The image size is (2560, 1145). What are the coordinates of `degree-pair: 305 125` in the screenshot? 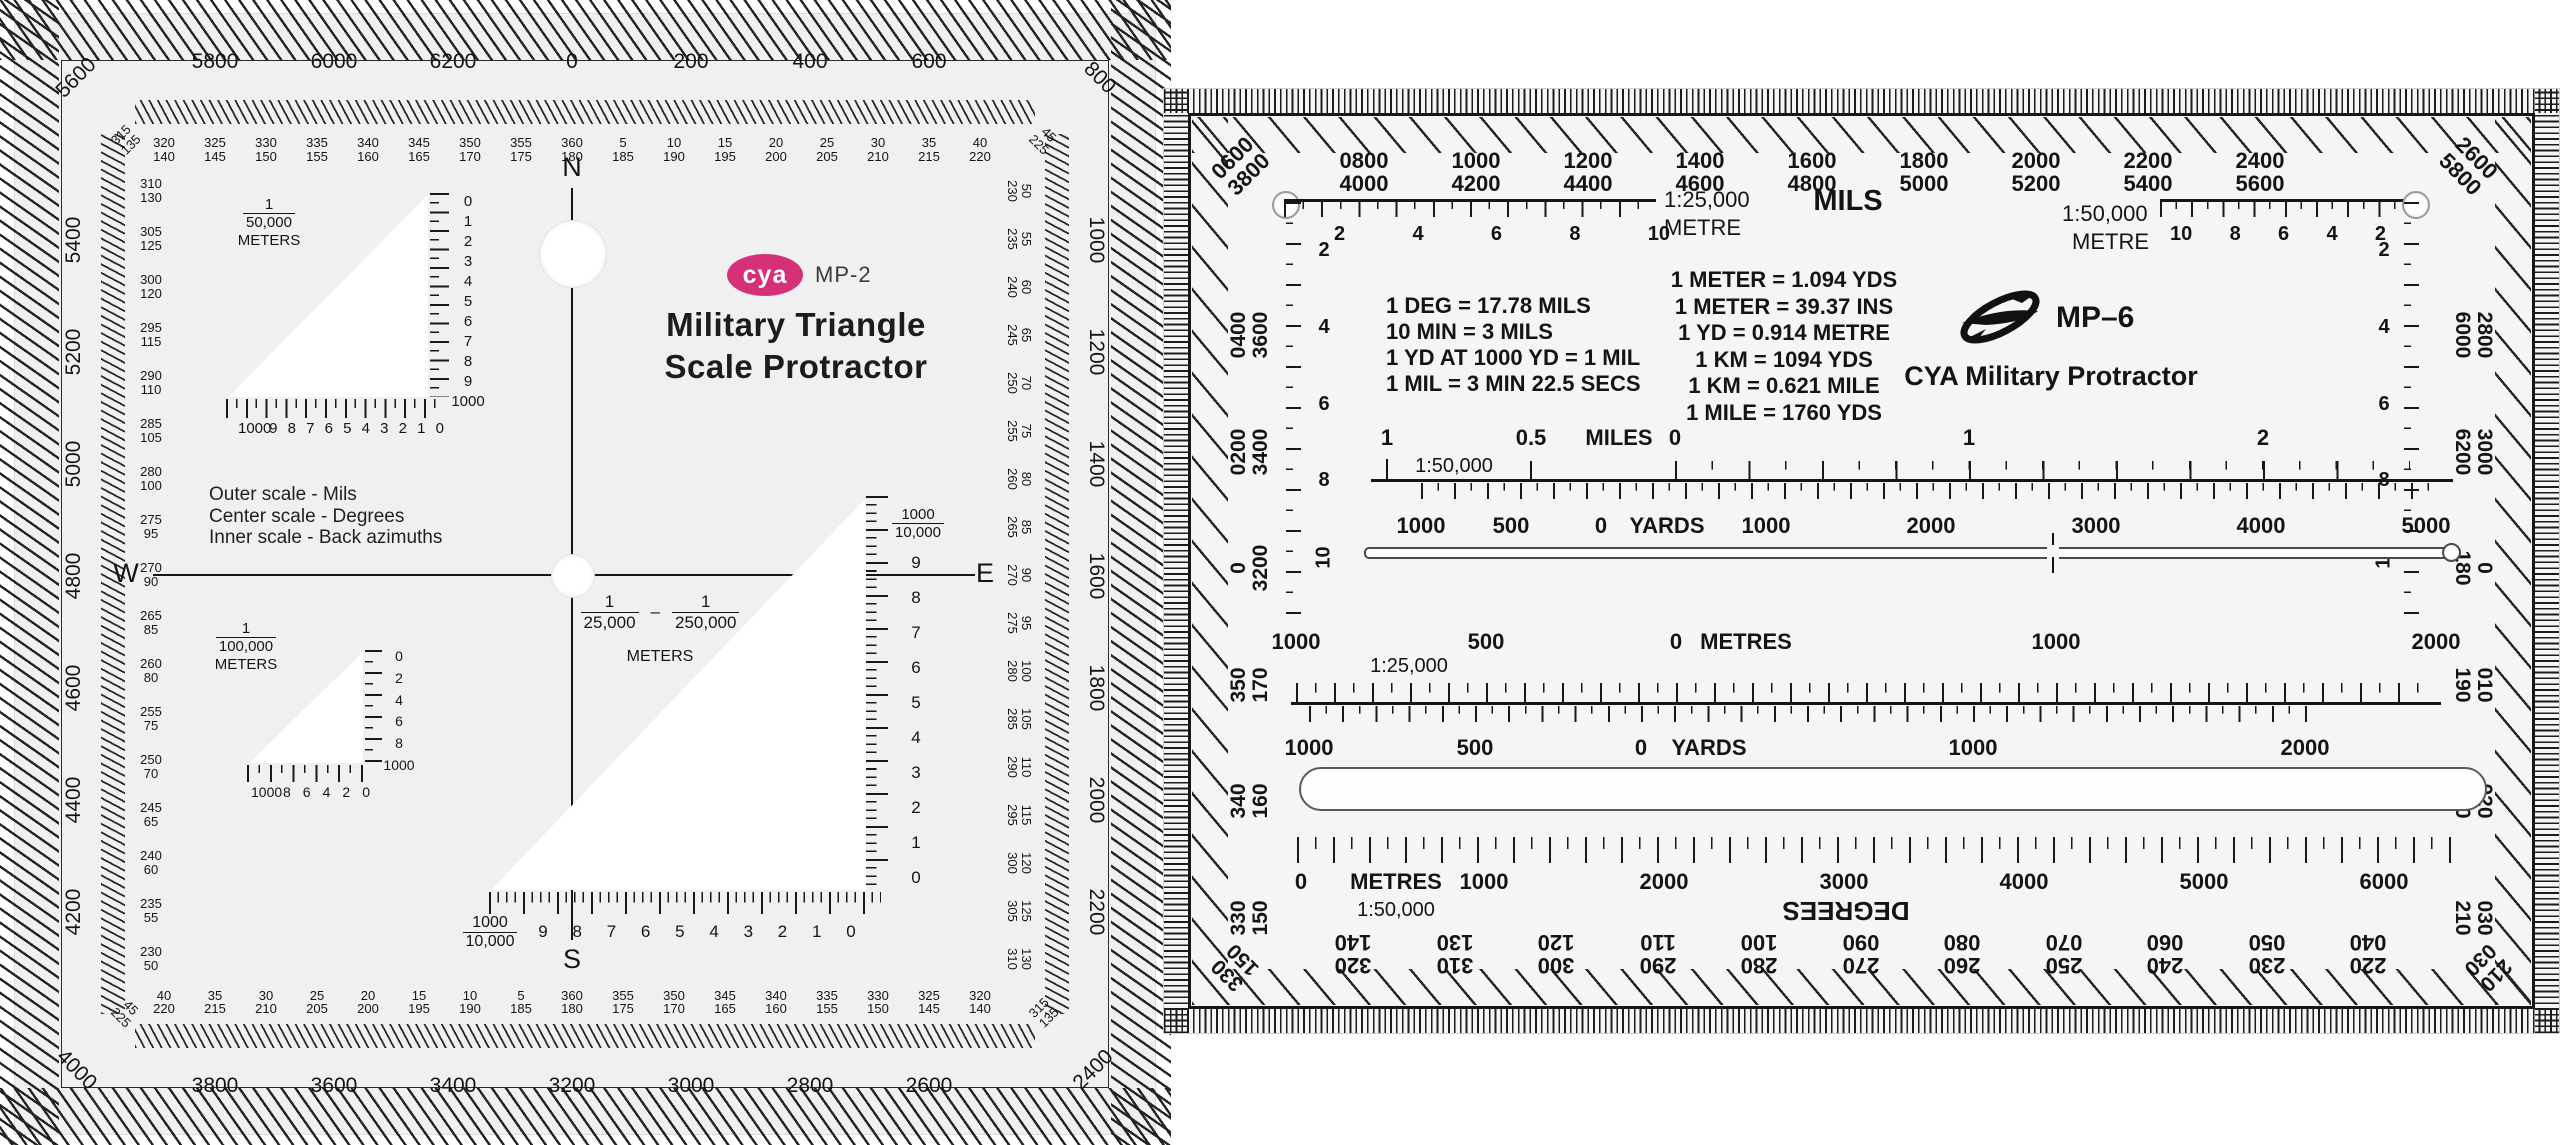 It's located at (151, 238).